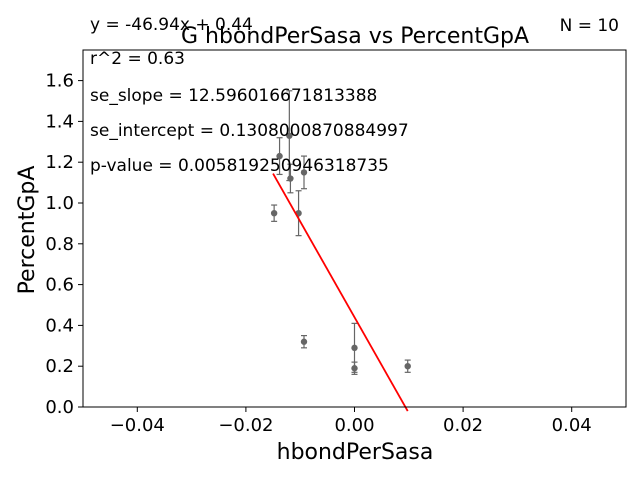 Image resolution: width=640 pixels, height=480 pixels. What do you see at coordinates (340, 292) in the screenshot?
I see `regression-line` at bounding box center [340, 292].